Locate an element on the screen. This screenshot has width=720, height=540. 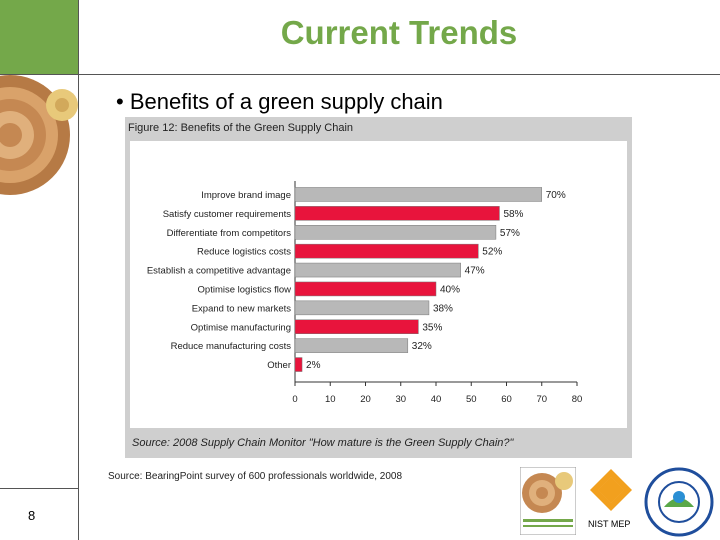
value-label: 40% is located at coordinates (450, 289).